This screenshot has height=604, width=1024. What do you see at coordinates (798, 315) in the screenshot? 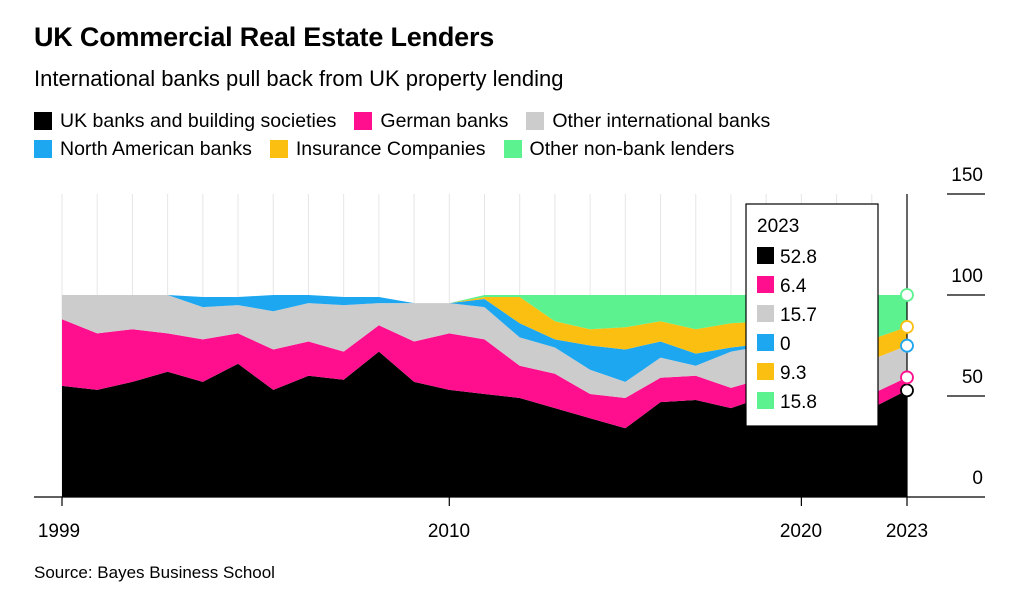
I see `tooltip-value: 15.7` at bounding box center [798, 315].